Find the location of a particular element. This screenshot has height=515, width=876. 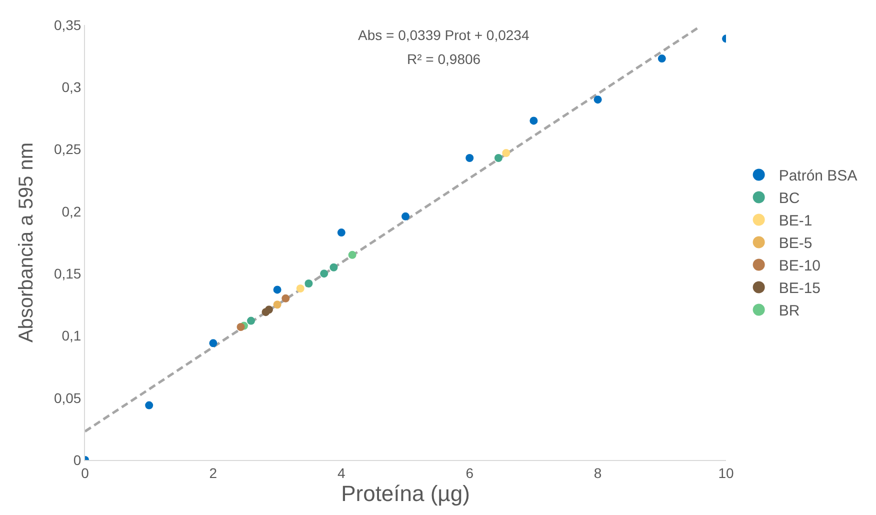

legend-label: BE-1 is located at coordinates (795, 221).